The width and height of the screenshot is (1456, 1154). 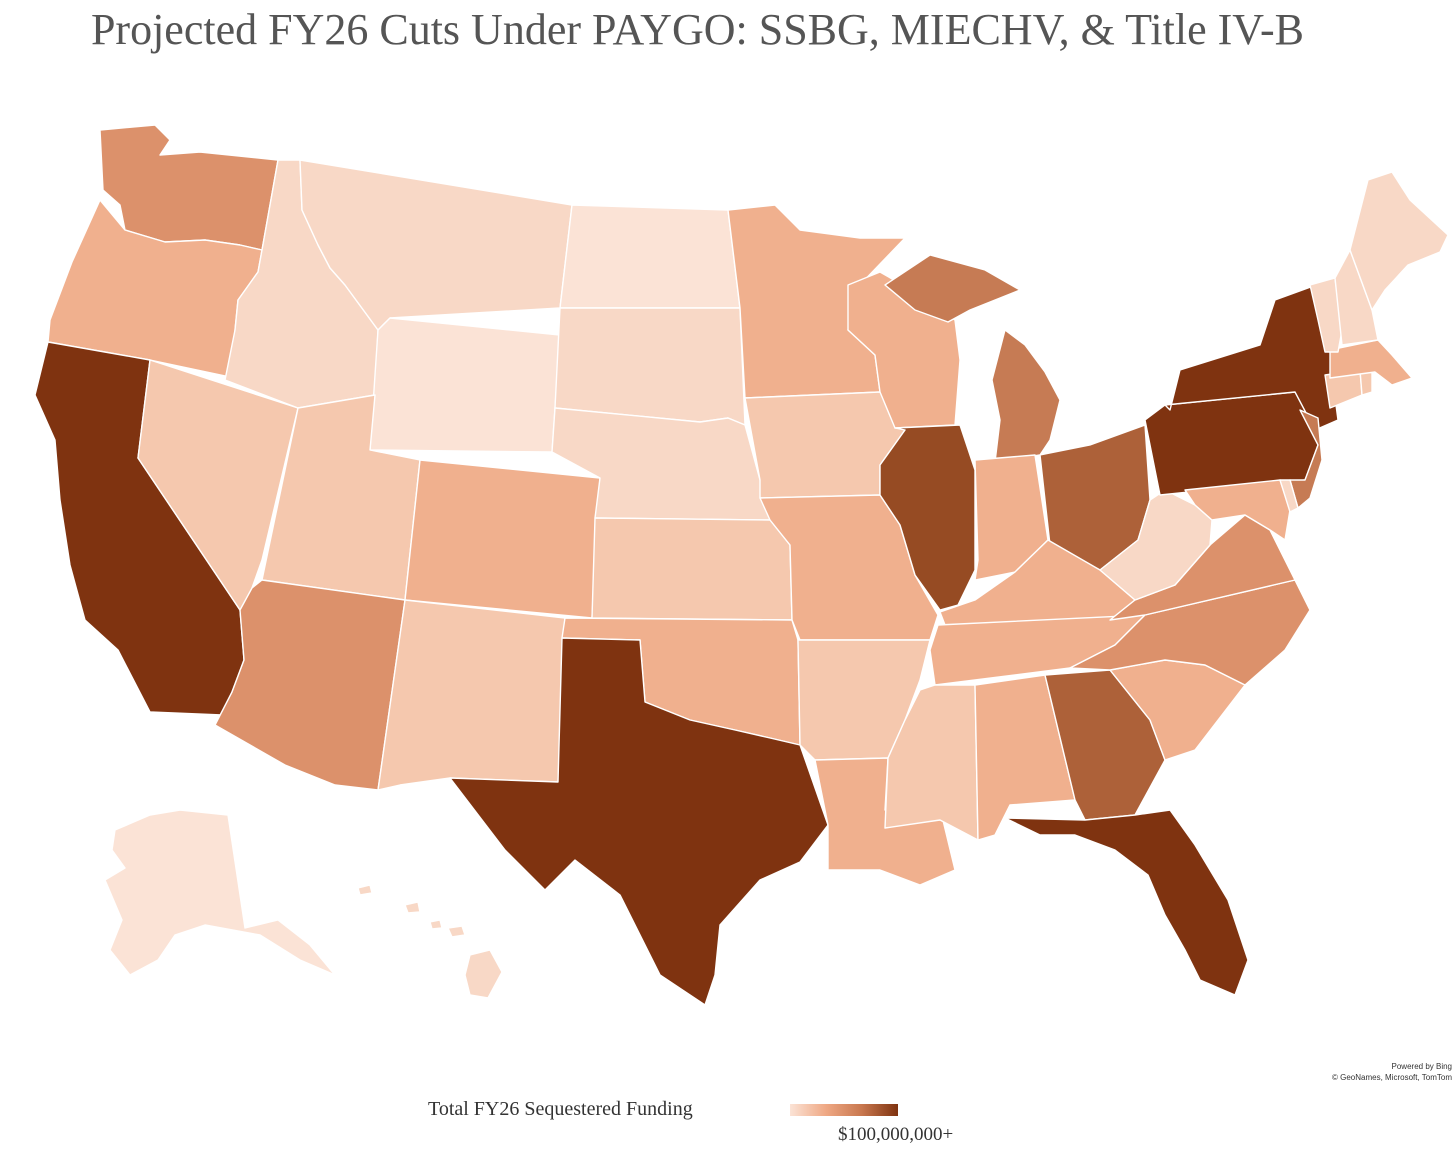 I want to click on attribution-credits: © GeoNames, Microsoft, TomTom, so click(x=1392, y=1077).